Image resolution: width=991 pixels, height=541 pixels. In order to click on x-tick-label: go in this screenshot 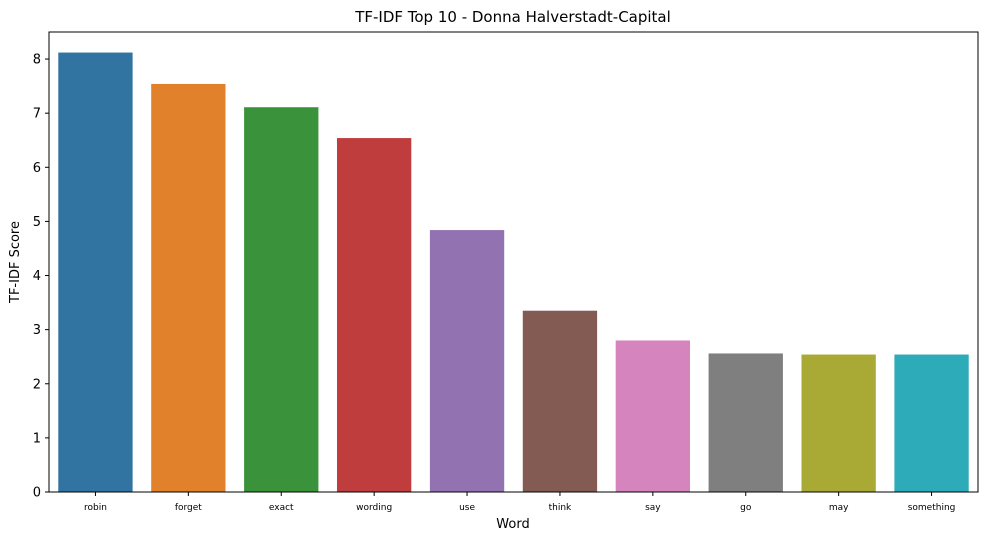, I will do `click(746, 508)`.